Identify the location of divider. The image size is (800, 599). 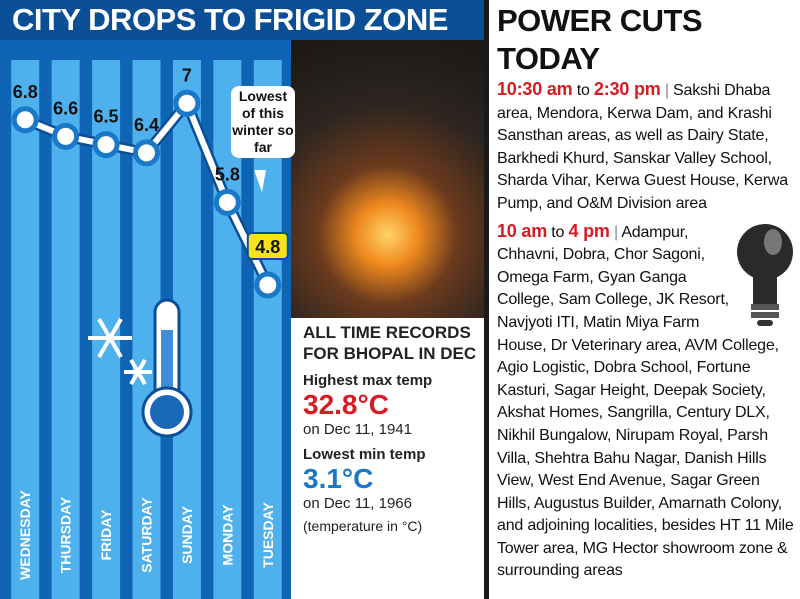
(486, 299).